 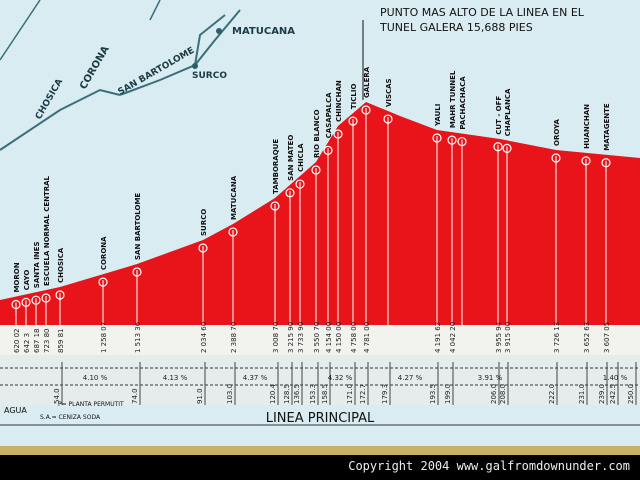 What do you see at coordinates (135, 396) in the screenshot?
I see `km-label: 74.0` at bounding box center [135, 396].